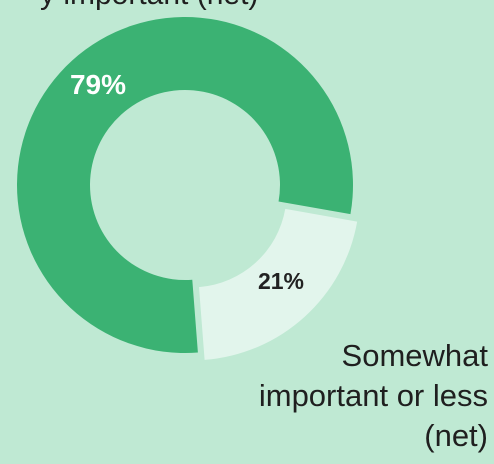  What do you see at coordinates (281, 281) in the screenshot?
I see `slice-label-21: 21%` at bounding box center [281, 281].